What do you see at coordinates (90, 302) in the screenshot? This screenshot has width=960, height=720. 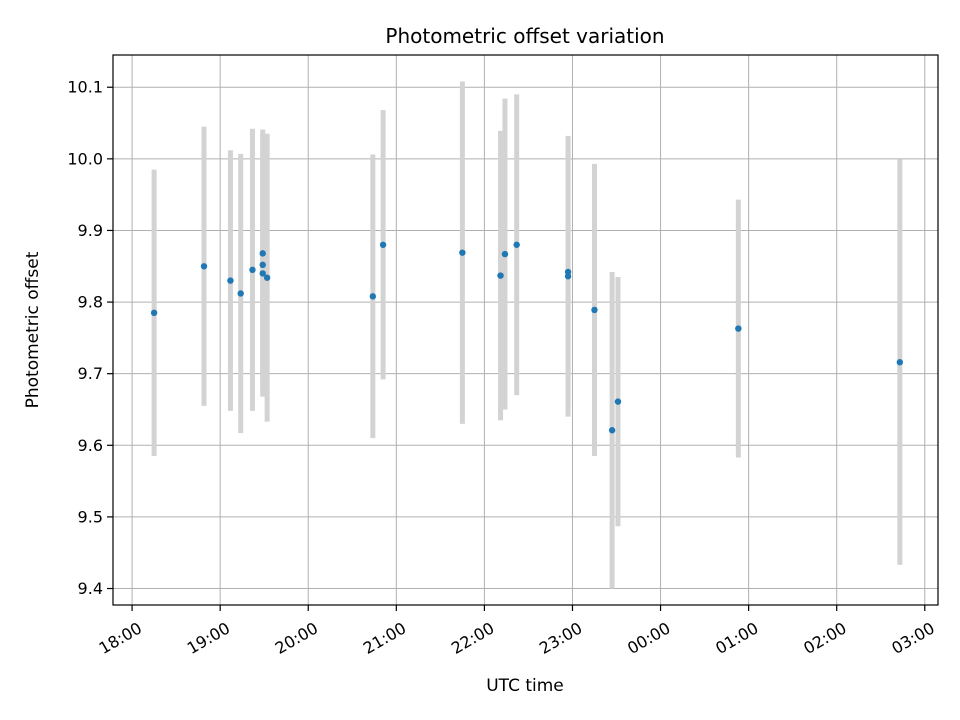 I see `y-tick-label: 9.8` at bounding box center [90, 302].